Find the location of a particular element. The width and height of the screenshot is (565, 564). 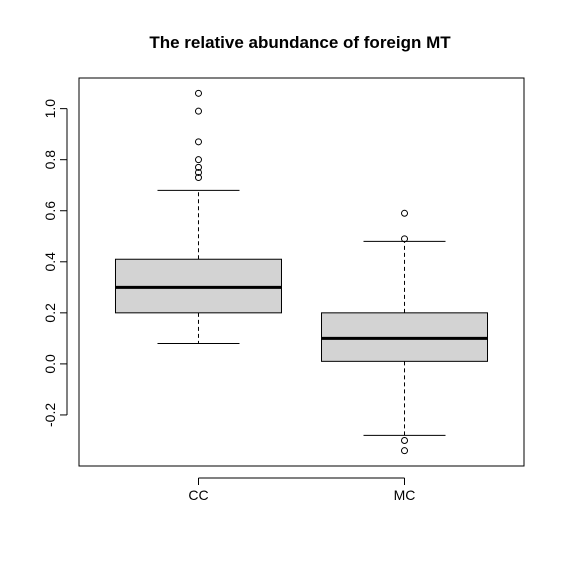

y-tick-label: 1.0 is located at coordinates (50, 109).